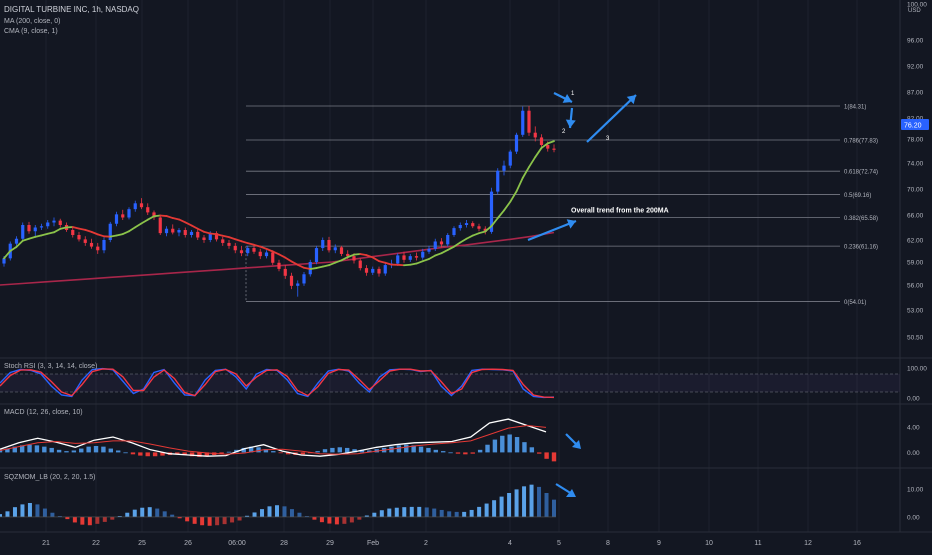 This screenshot has width=932, height=555. I want to click on macd-tick-label: 0.00, so click(913, 453).